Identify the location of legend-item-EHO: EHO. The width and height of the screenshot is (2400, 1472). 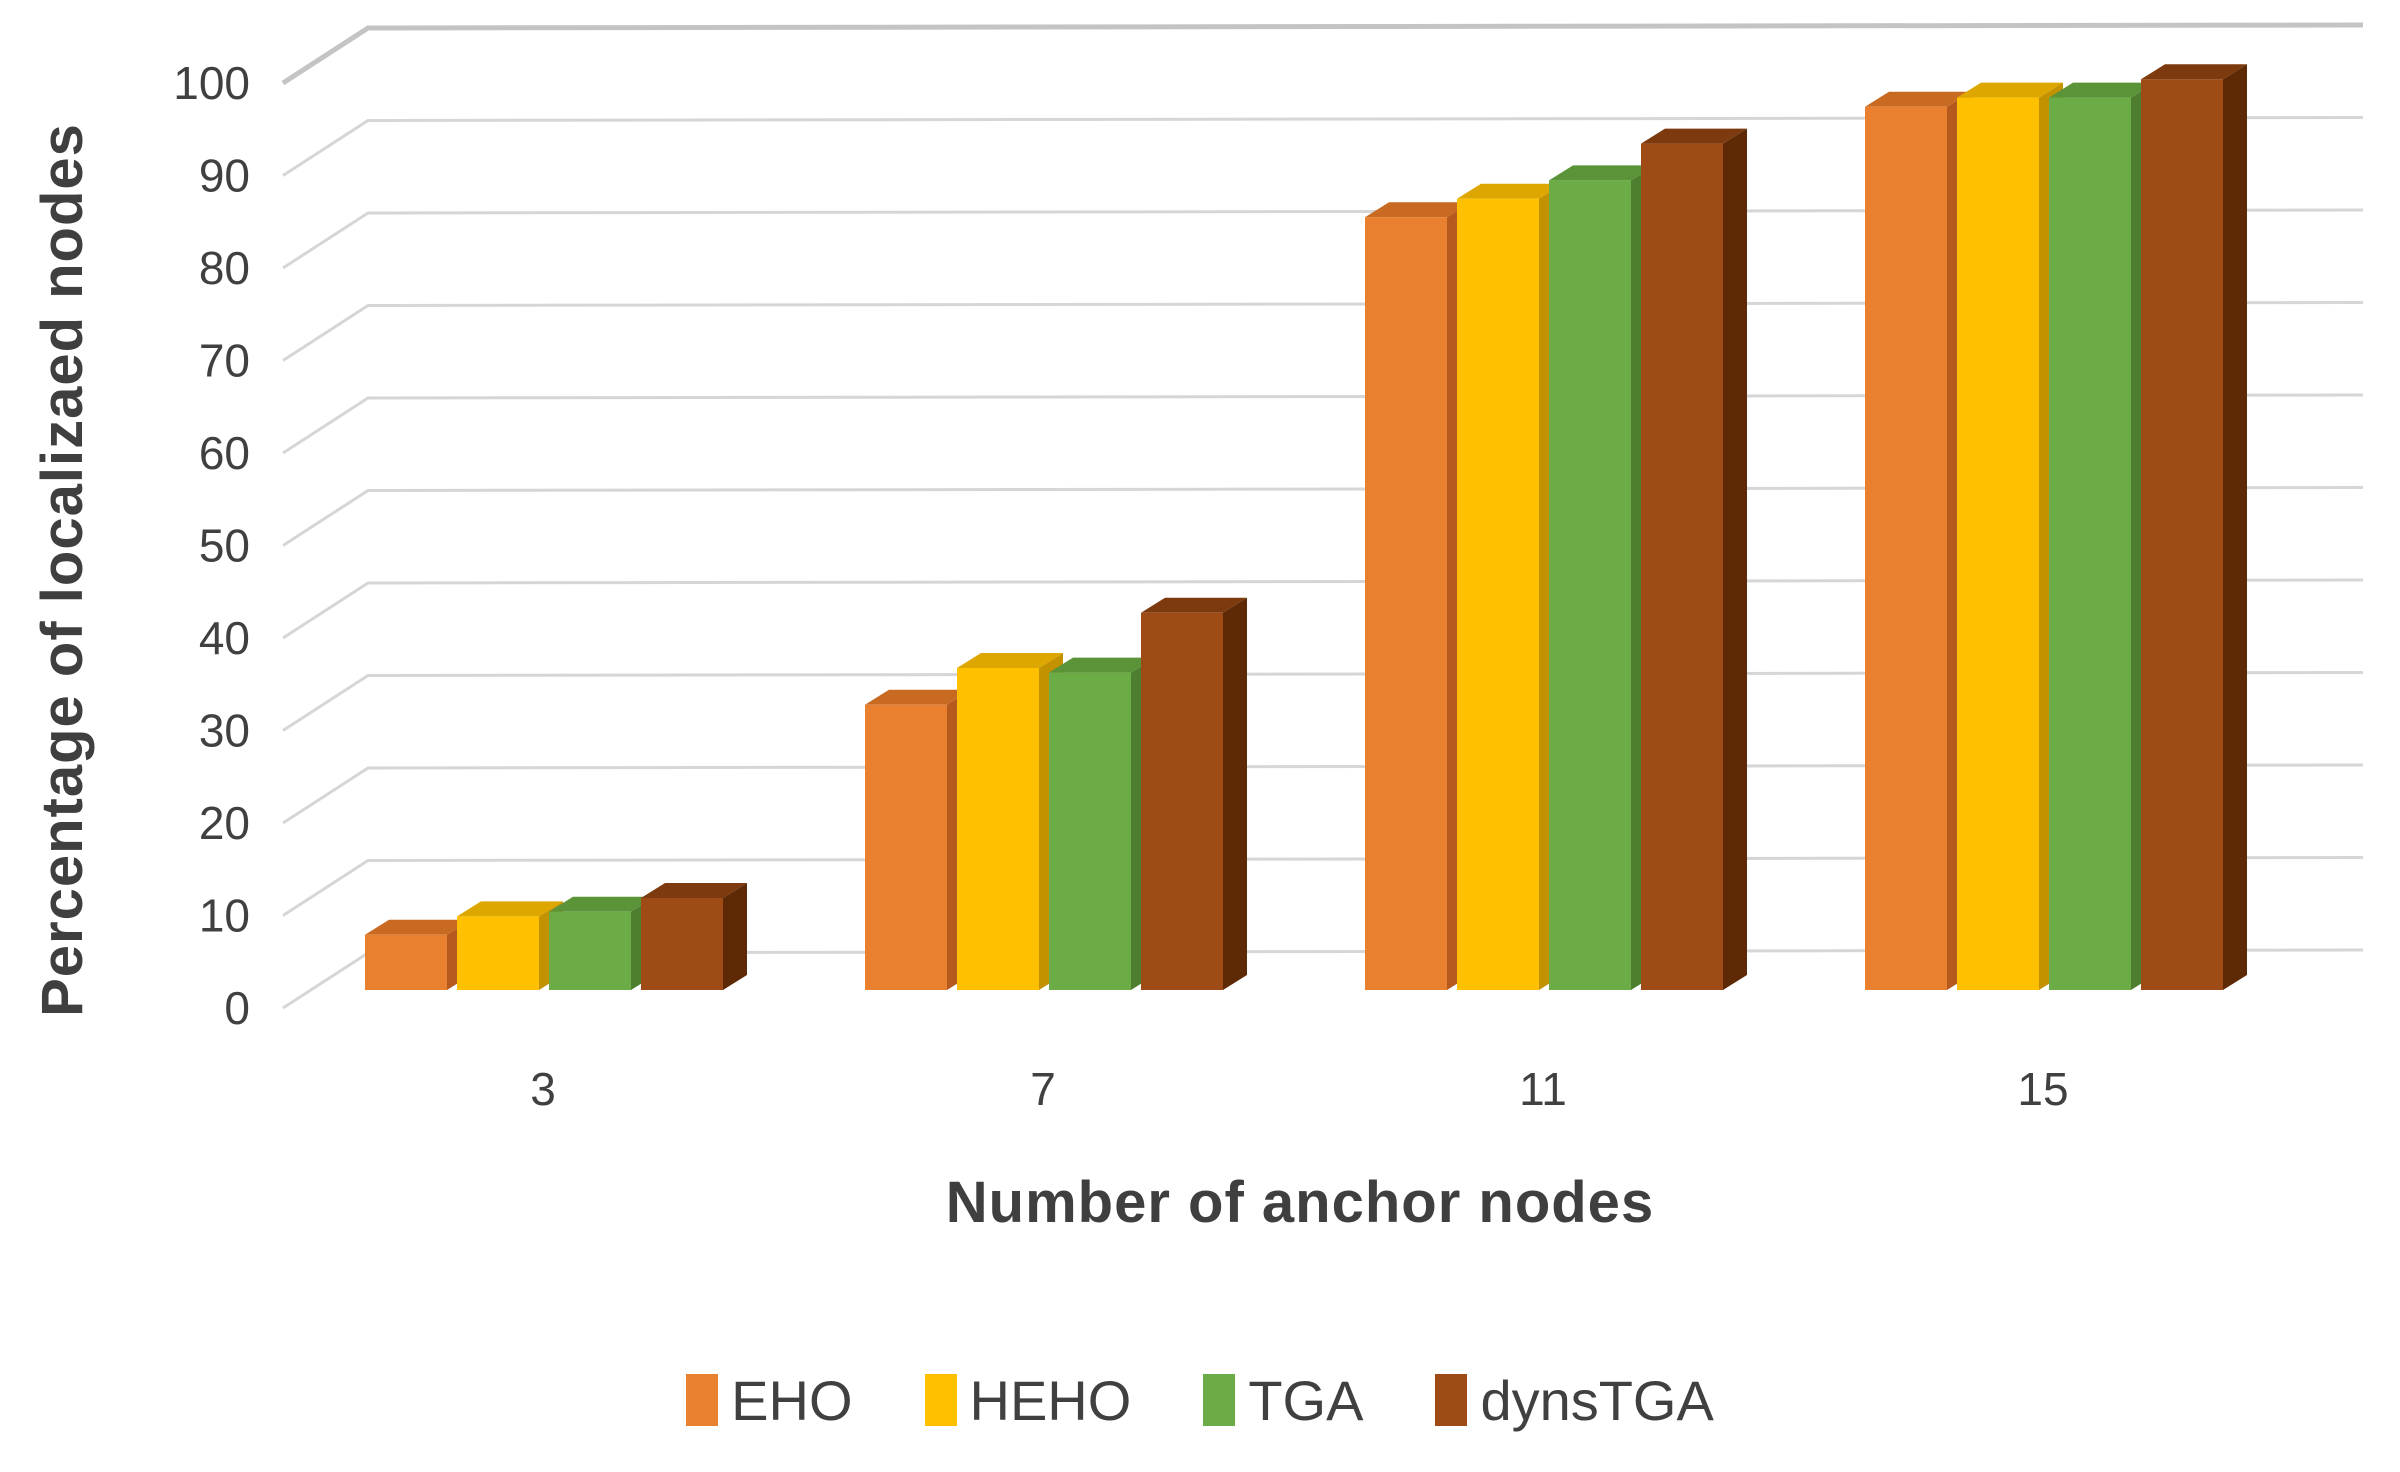
(769, 1400).